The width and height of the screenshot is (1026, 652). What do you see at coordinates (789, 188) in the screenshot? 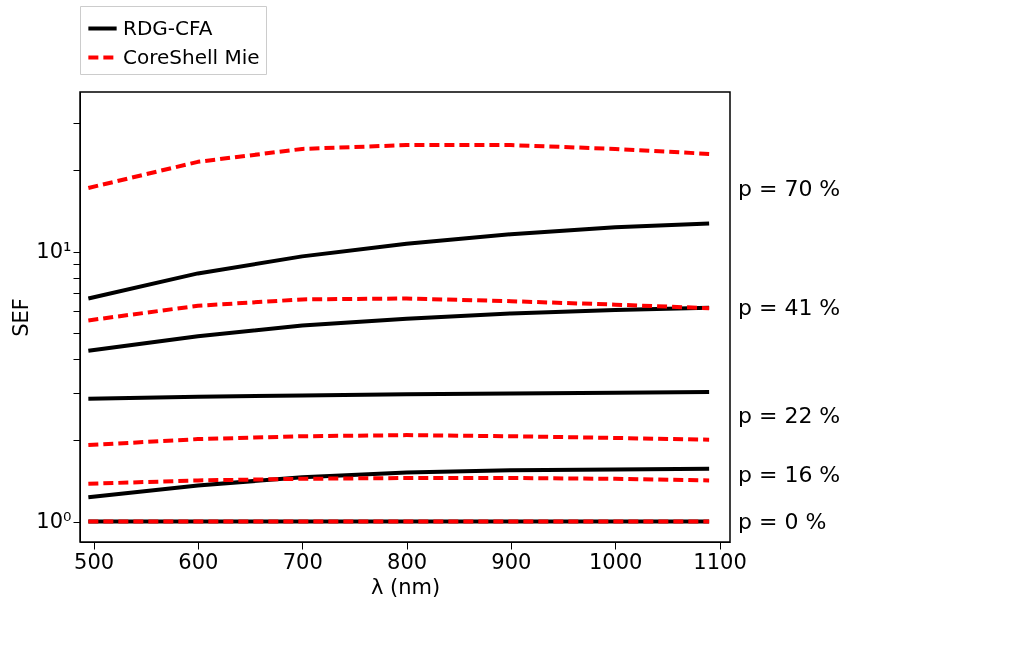
I see `text: p = 70 %` at bounding box center [789, 188].